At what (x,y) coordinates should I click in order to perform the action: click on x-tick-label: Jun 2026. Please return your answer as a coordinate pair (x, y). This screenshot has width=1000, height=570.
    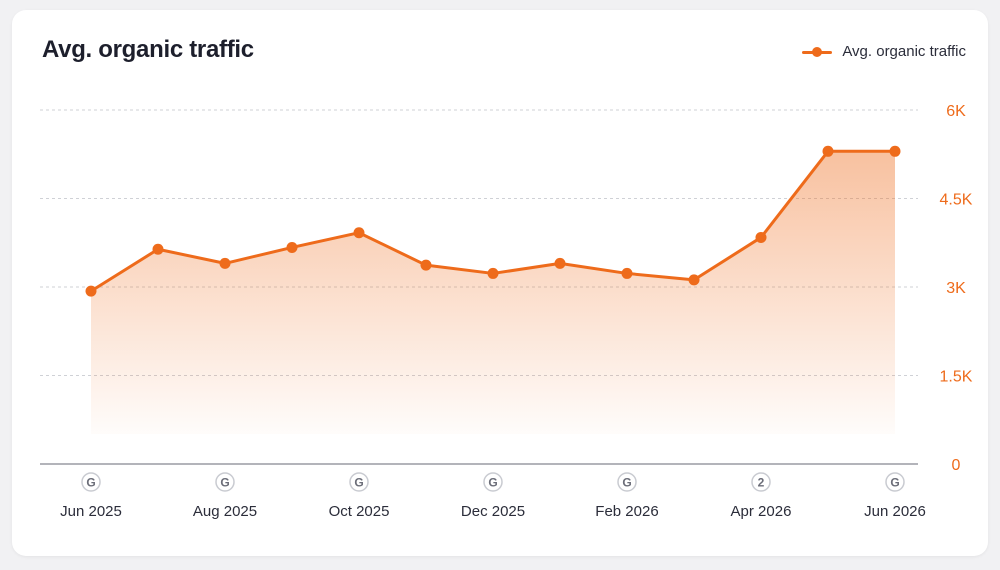
    Looking at the image, I should click on (895, 511).